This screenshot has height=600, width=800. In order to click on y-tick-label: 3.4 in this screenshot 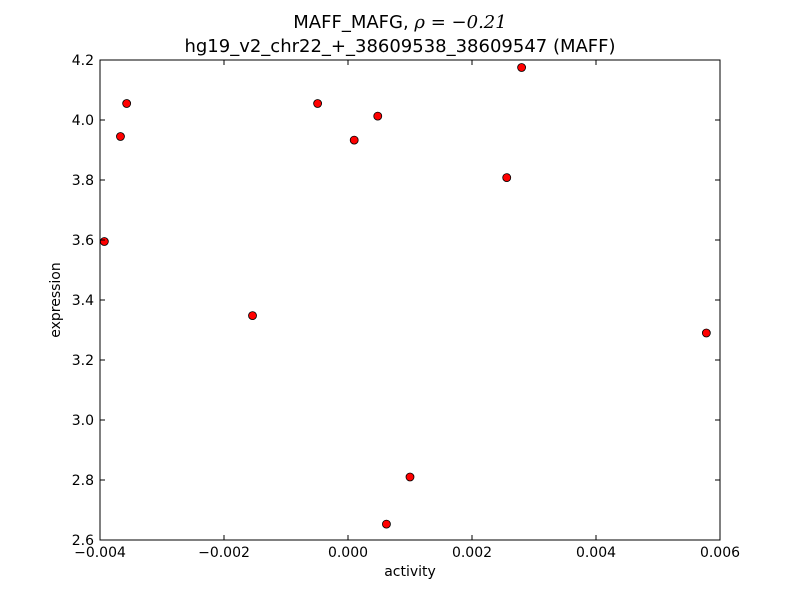, I will do `click(83, 301)`.